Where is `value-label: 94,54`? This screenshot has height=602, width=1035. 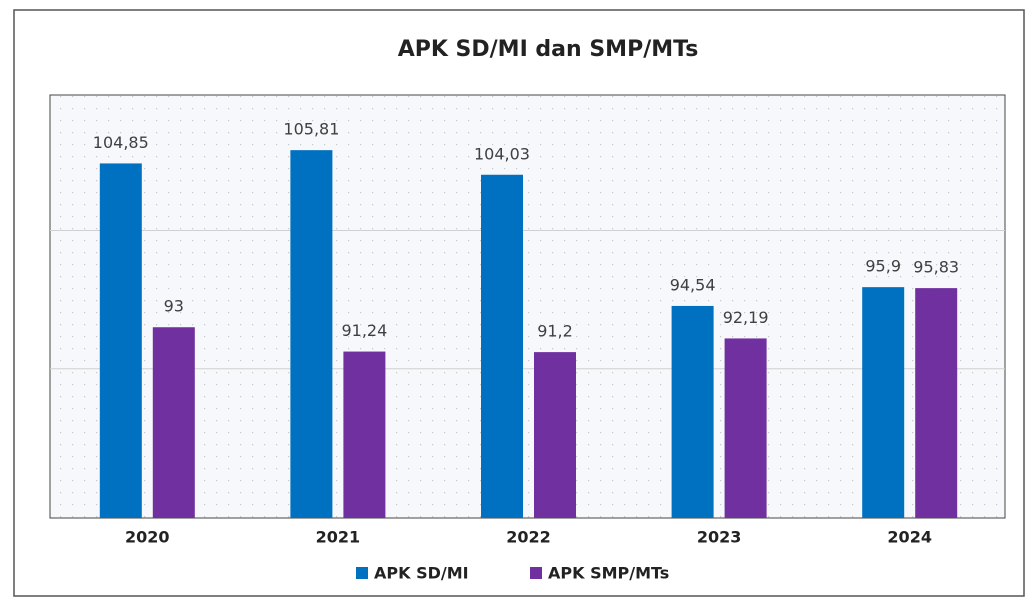
value-label: 94,54 is located at coordinates (693, 284).